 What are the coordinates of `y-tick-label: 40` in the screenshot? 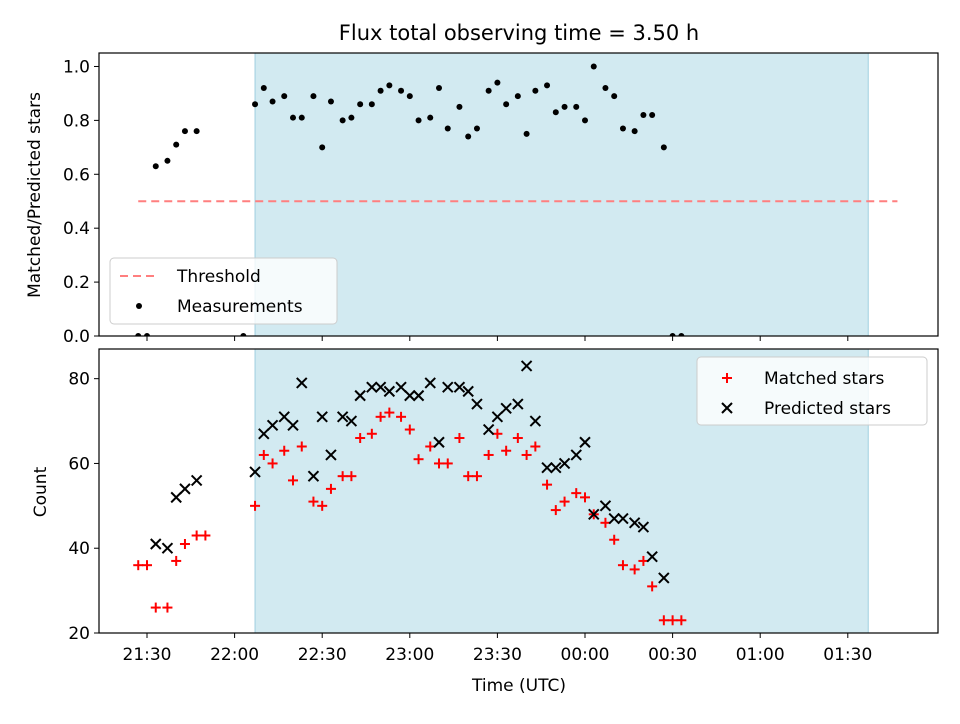 It's located at (79, 549).